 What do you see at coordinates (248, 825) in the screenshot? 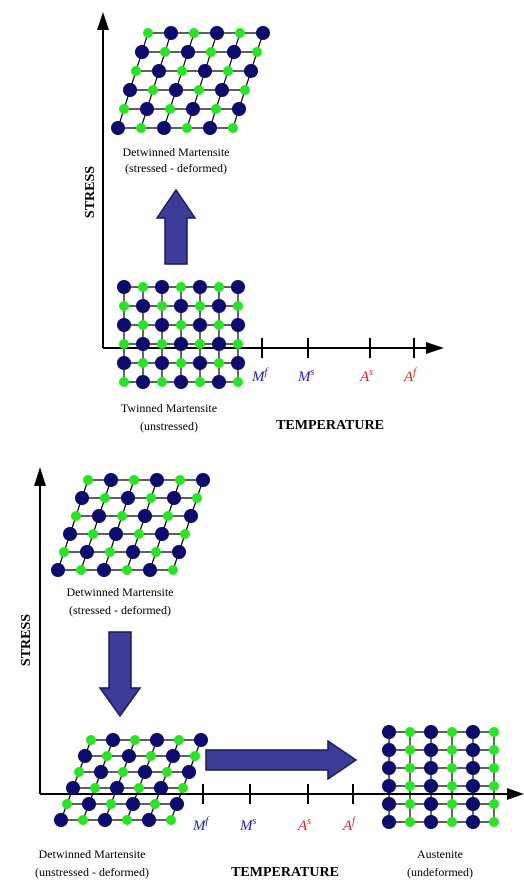
I see `tick-label: Ms` at bounding box center [248, 825].